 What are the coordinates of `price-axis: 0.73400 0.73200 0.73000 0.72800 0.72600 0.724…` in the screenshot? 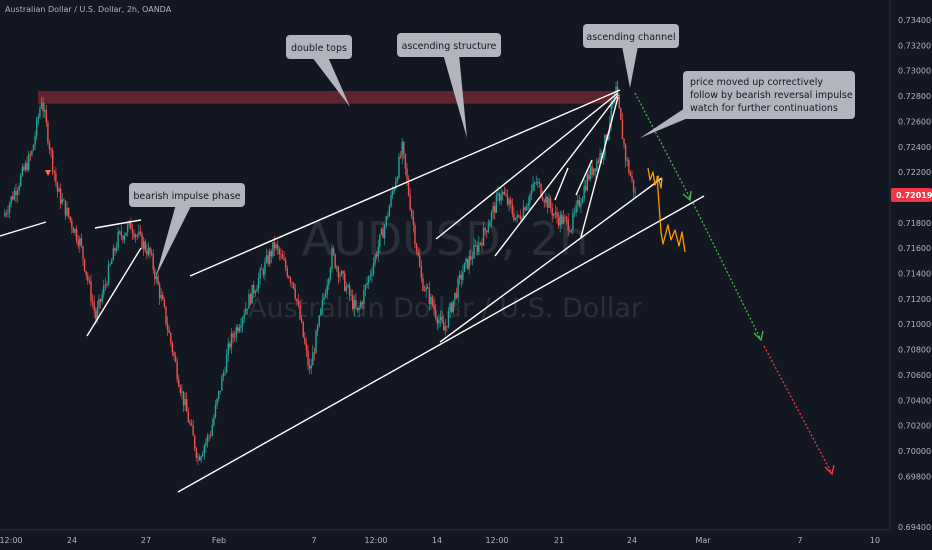 It's located at (914, 274).